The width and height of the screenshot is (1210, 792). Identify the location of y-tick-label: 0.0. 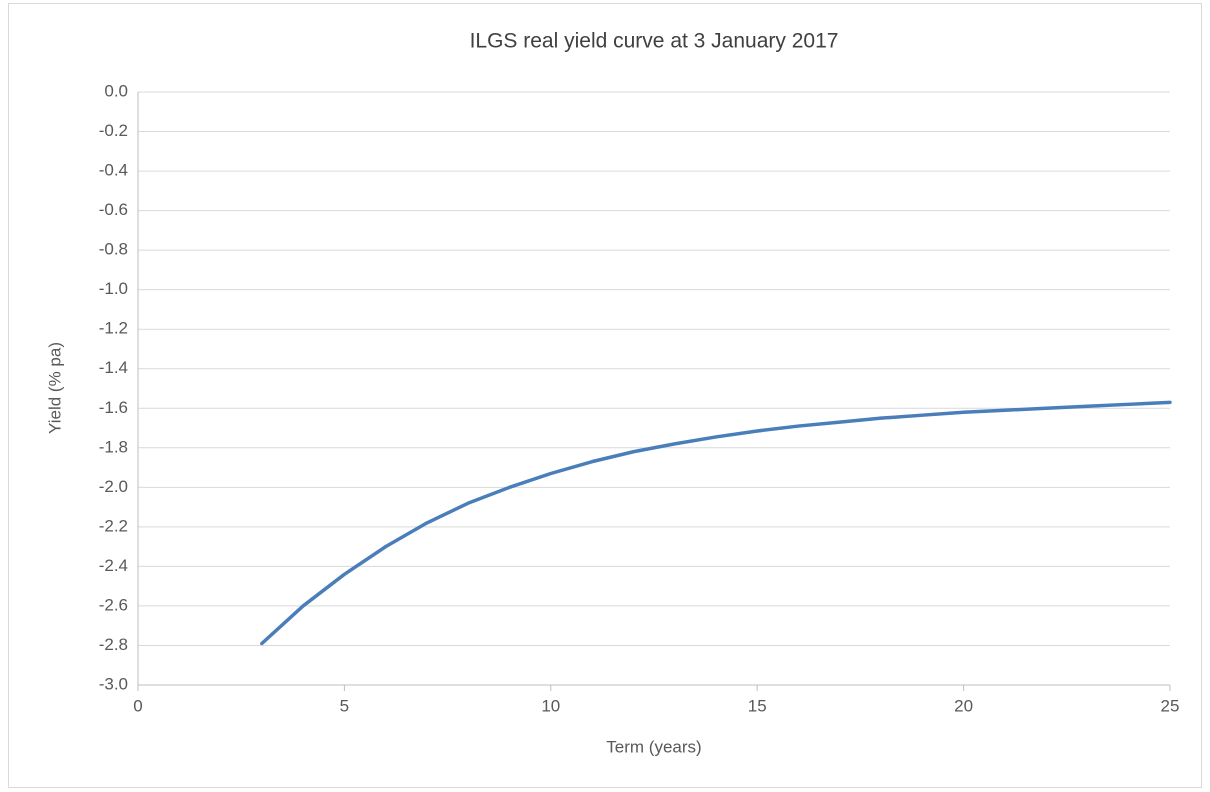
(116, 90).